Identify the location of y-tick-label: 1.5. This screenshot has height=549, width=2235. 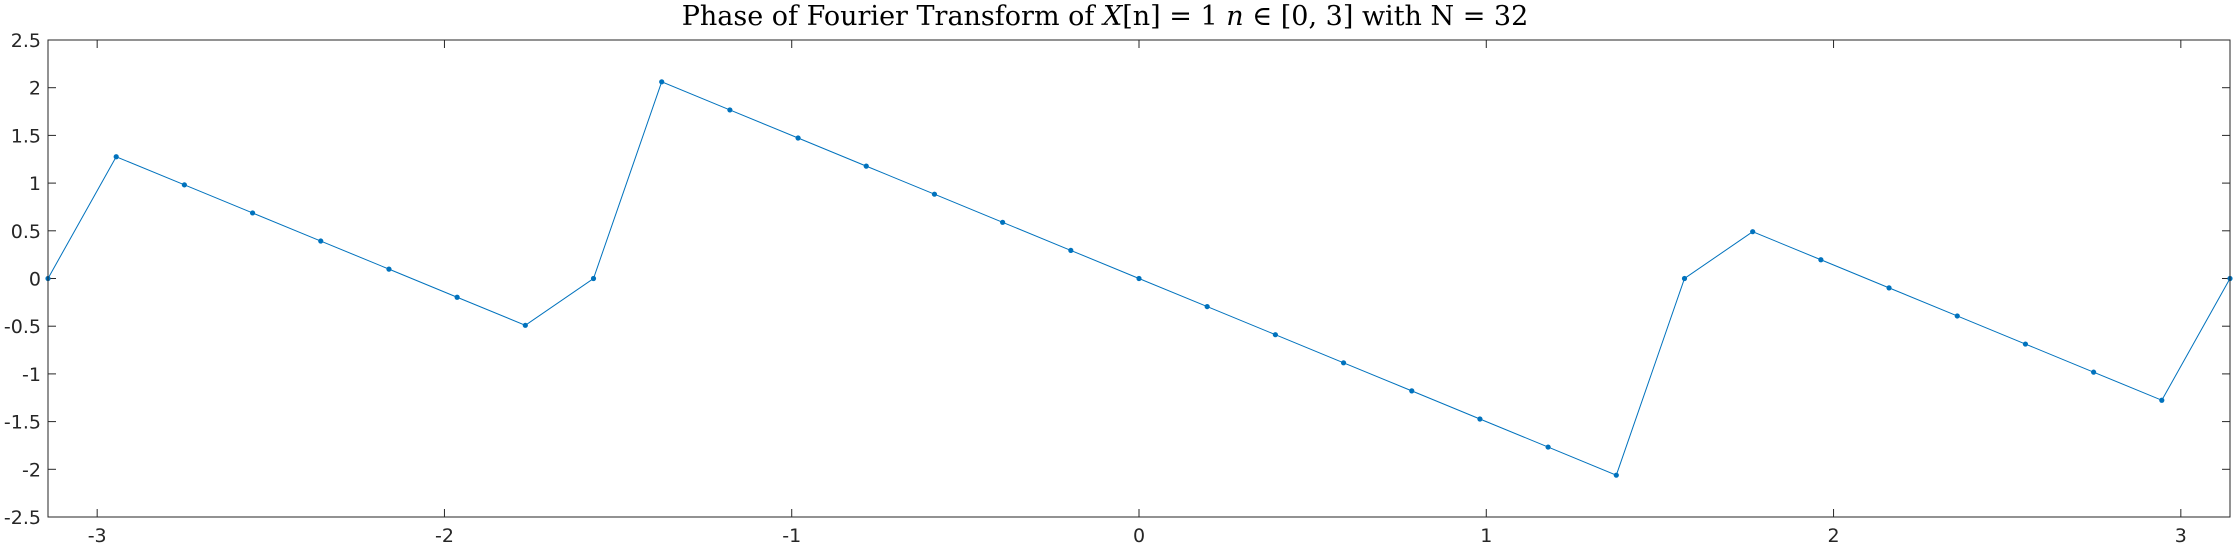
(26, 136).